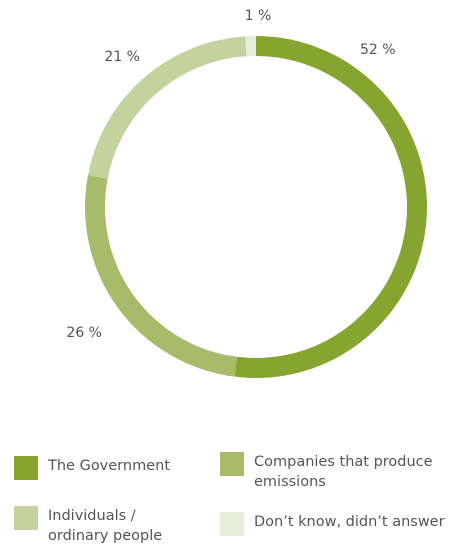 This screenshot has height=547, width=461. What do you see at coordinates (250, 46) in the screenshot?
I see `slice-dont-know` at bounding box center [250, 46].